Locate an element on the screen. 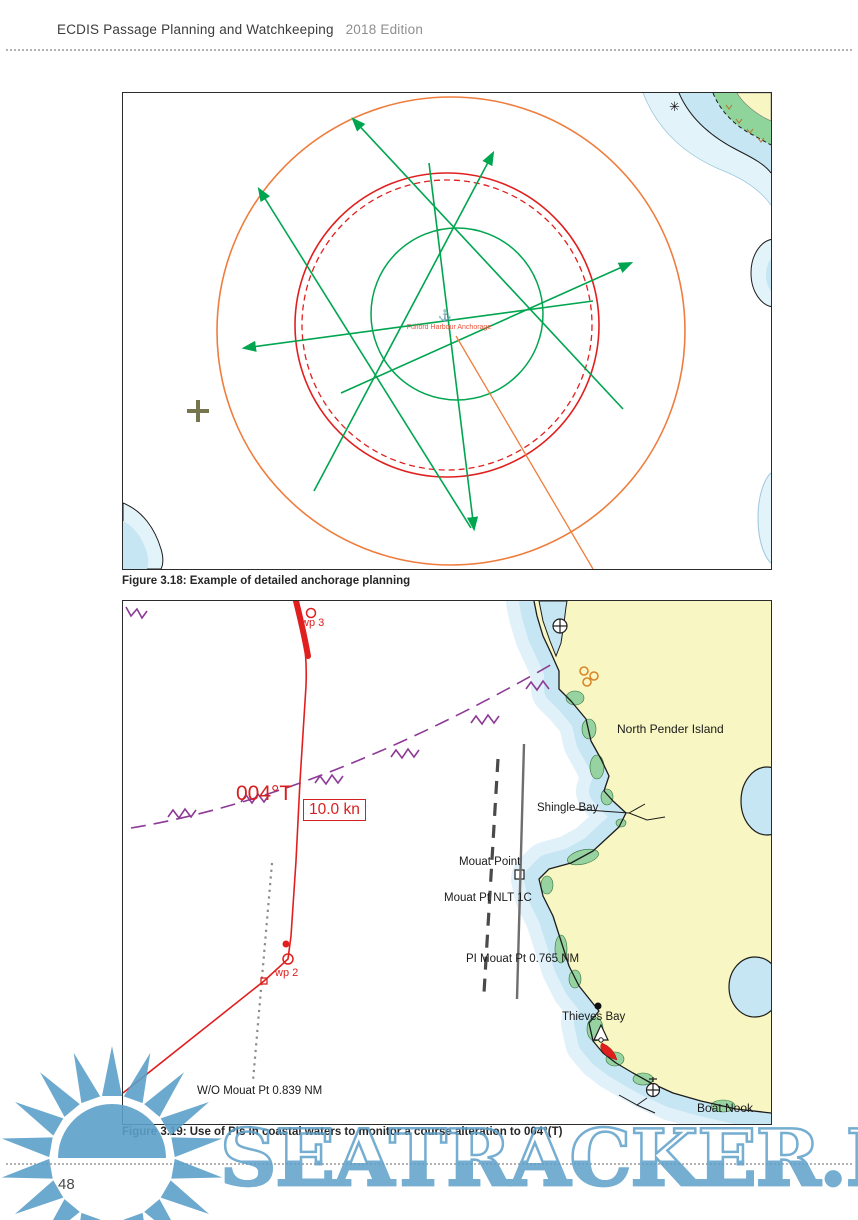 Image resolution: width=858 pixels, height=1220 pixels. beacon-icon is located at coordinates (601, 1033).